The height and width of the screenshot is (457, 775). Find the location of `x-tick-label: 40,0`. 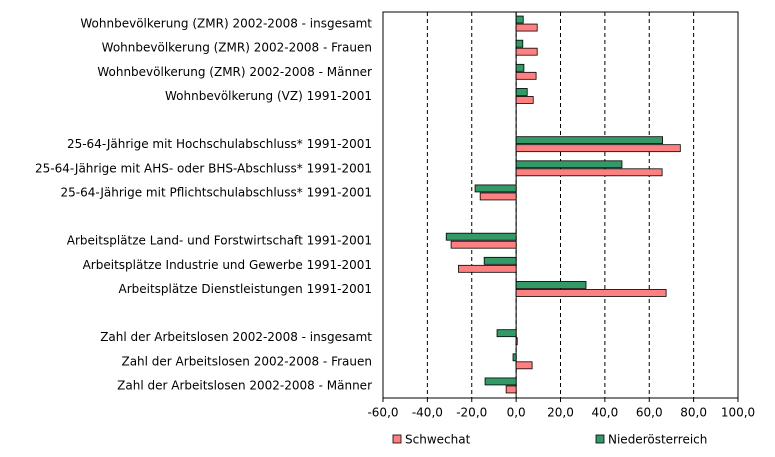

x-tick-label: 40,0 is located at coordinates (605, 413).